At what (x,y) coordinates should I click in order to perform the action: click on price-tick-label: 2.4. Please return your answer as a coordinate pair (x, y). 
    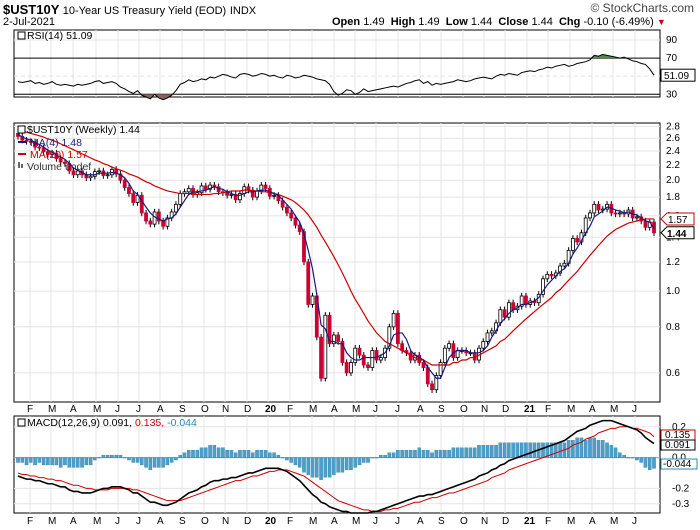
    Looking at the image, I should click on (673, 151).